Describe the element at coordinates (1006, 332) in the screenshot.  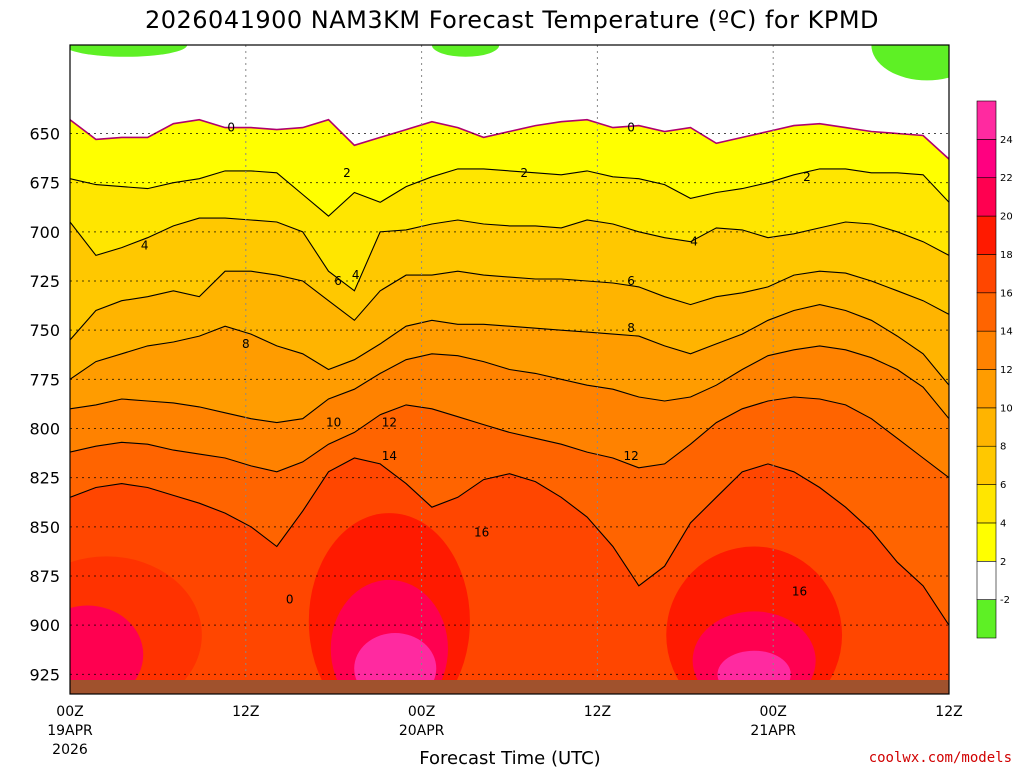
I see `colorbar-label-14: 14` at that location.